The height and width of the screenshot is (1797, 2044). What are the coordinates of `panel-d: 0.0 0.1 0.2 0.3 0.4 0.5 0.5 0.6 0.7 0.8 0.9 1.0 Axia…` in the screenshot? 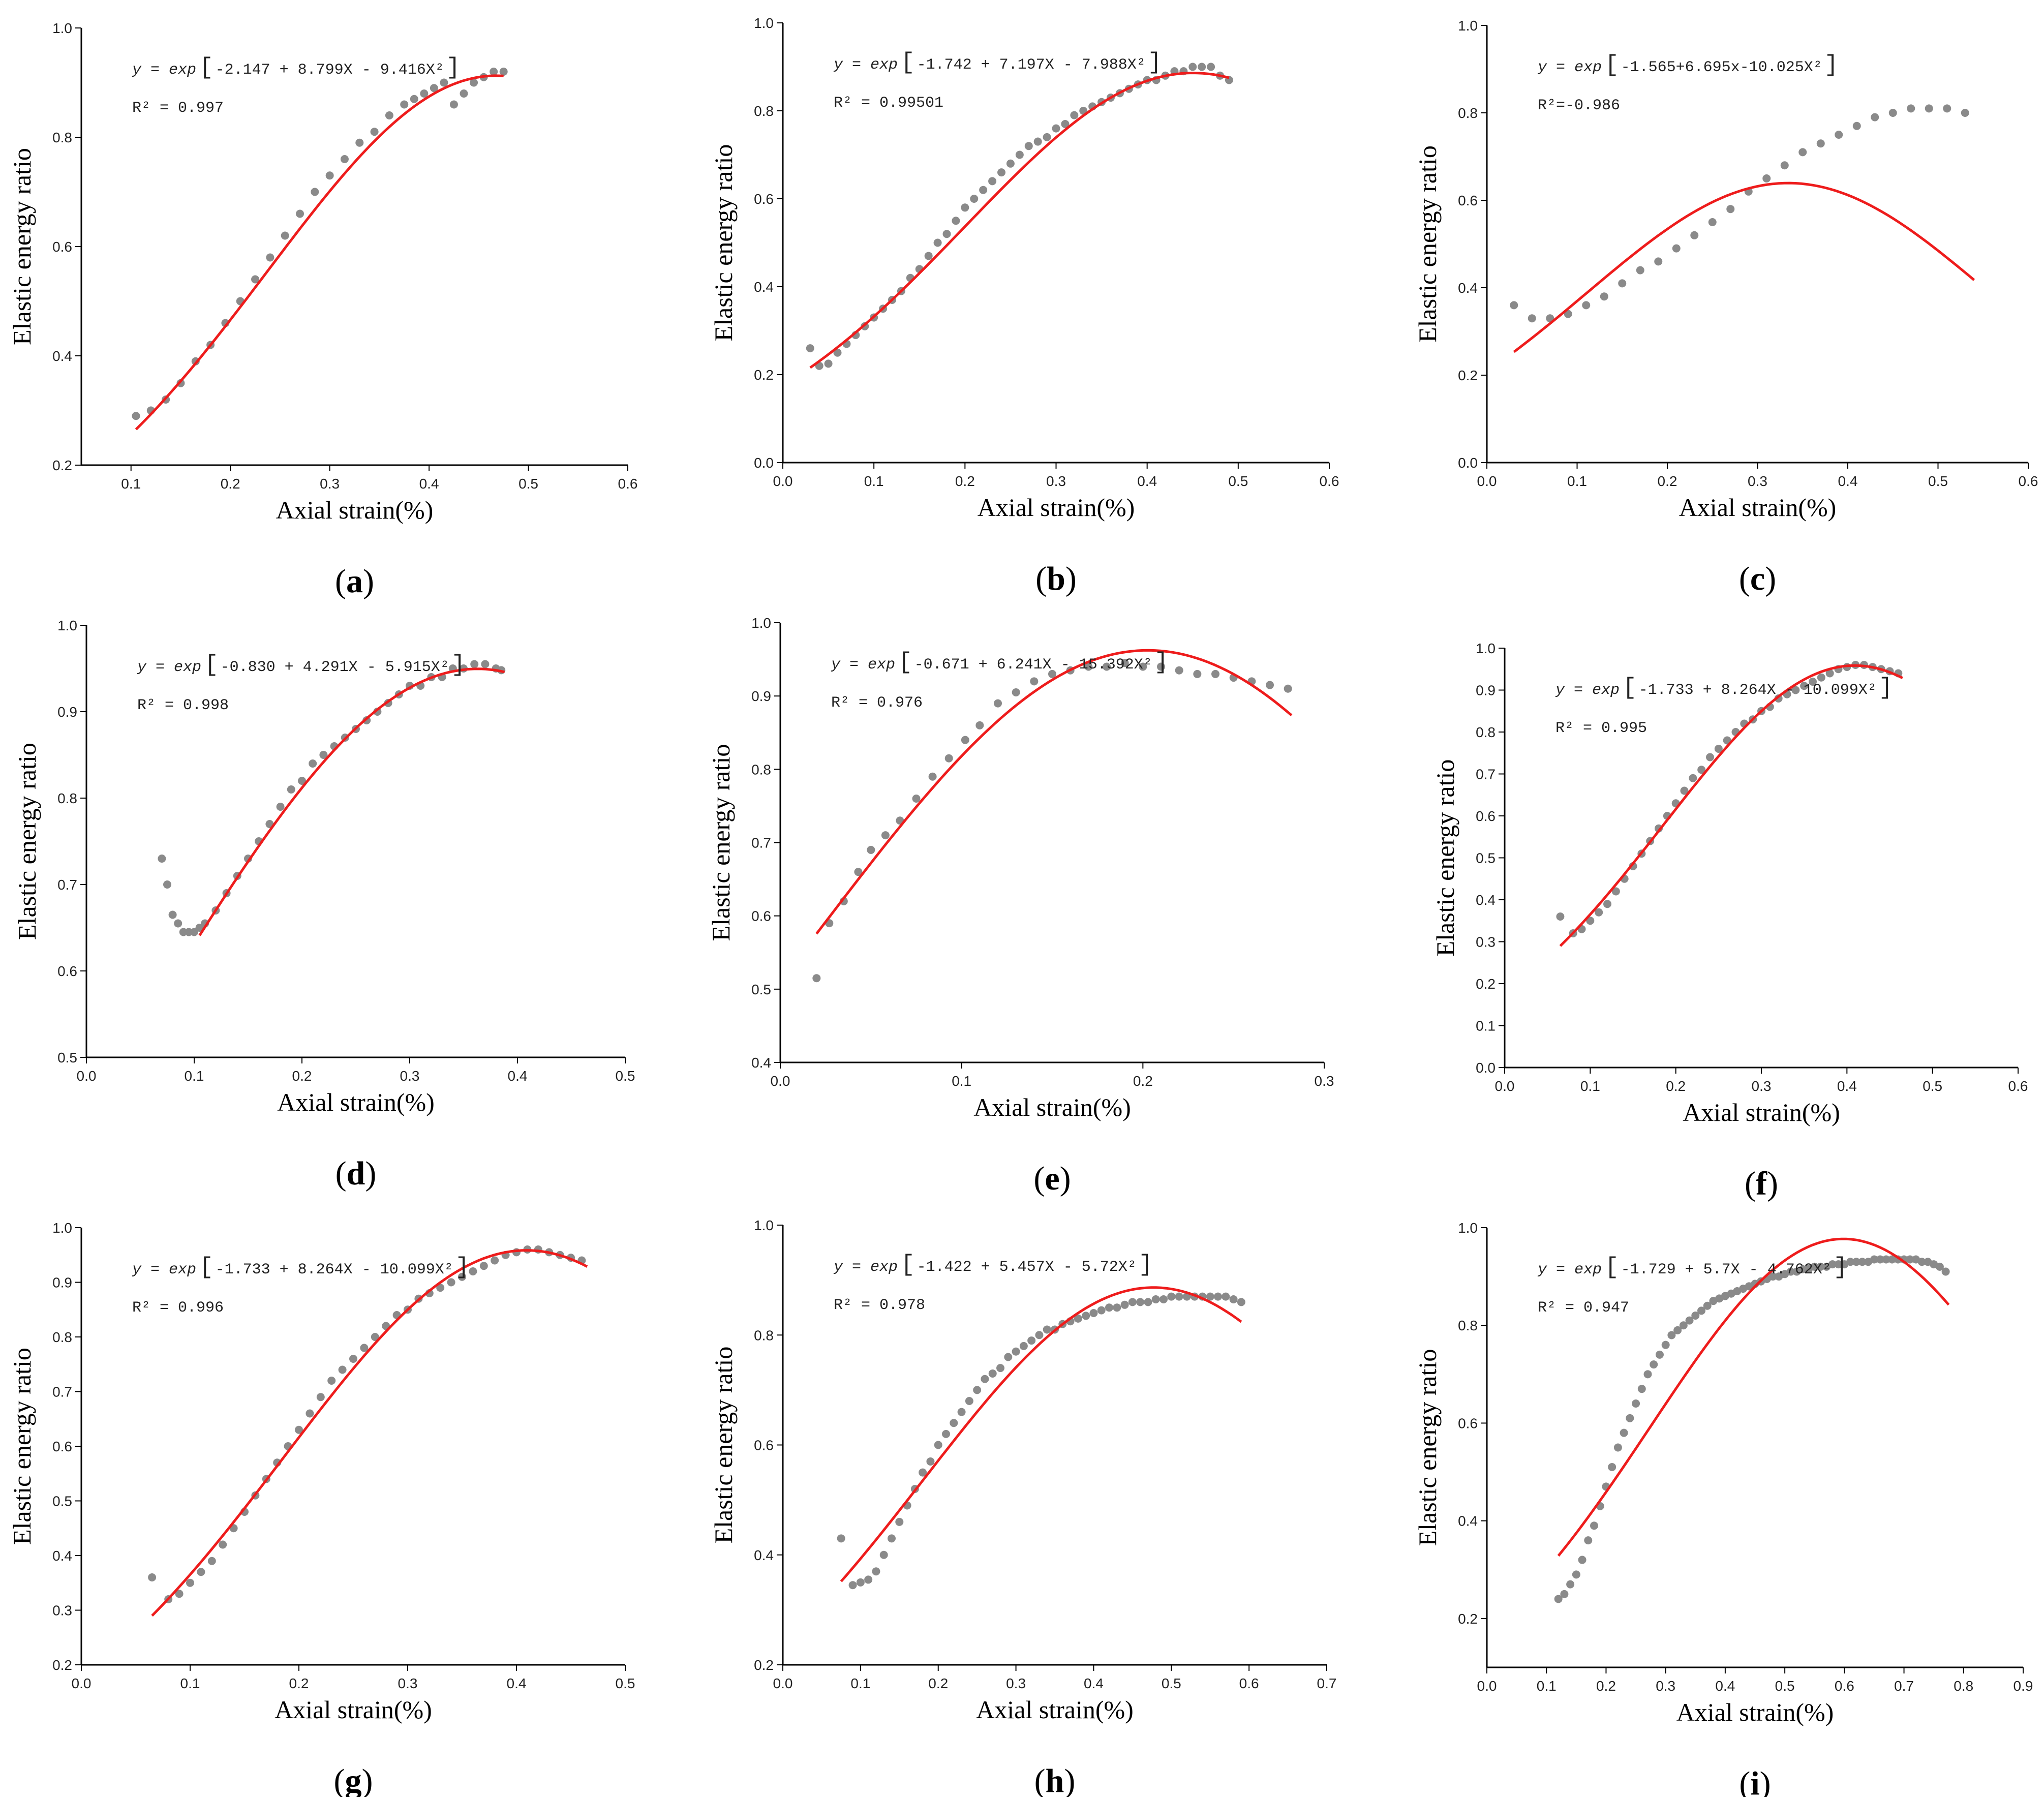 It's located at (324, 905).